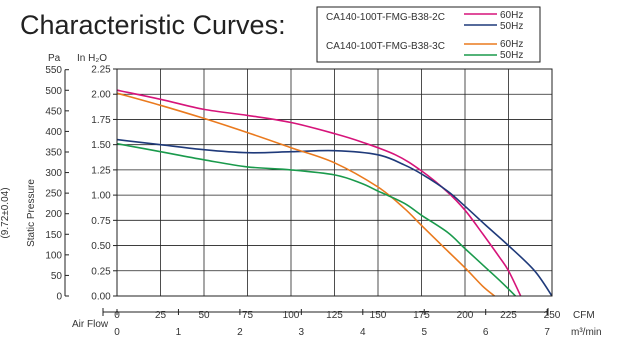 Image resolution: width=621 pixels, height=339 pixels. Describe the element at coordinates (53, 132) in the screenshot. I see `y-tick-label-pa: 400` at that location.